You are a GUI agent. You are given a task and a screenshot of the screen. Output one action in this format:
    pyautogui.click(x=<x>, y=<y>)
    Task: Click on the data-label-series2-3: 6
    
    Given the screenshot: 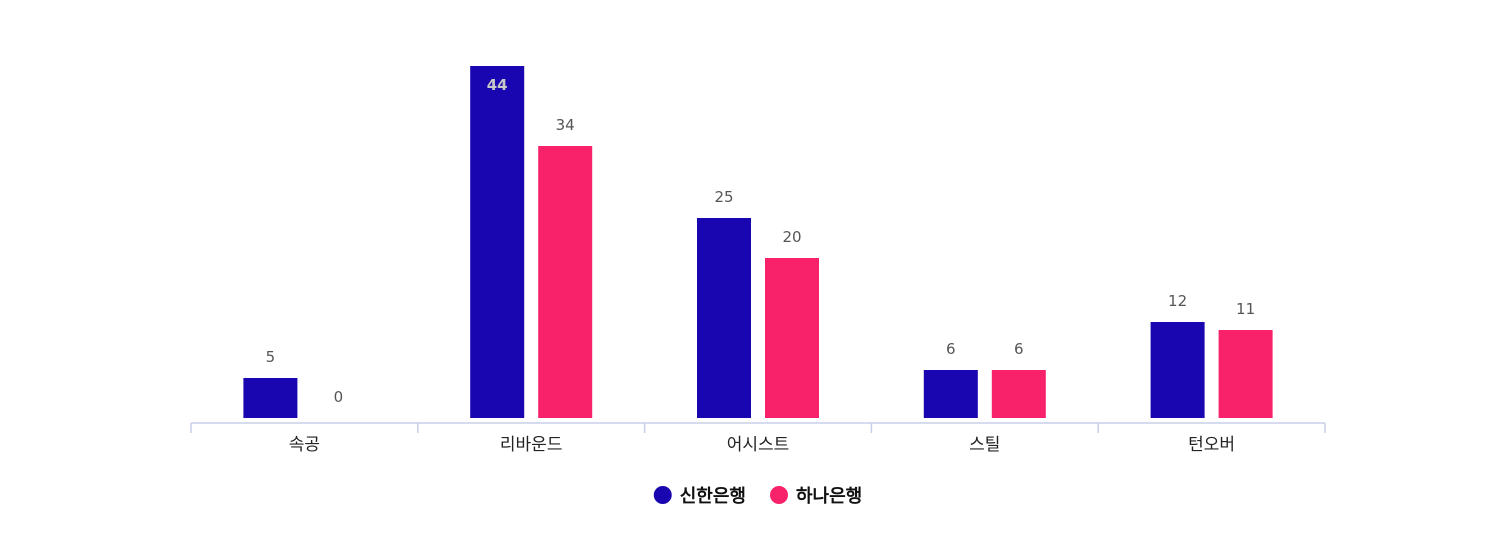 What is the action you would take?
    pyautogui.click(x=1019, y=349)
    